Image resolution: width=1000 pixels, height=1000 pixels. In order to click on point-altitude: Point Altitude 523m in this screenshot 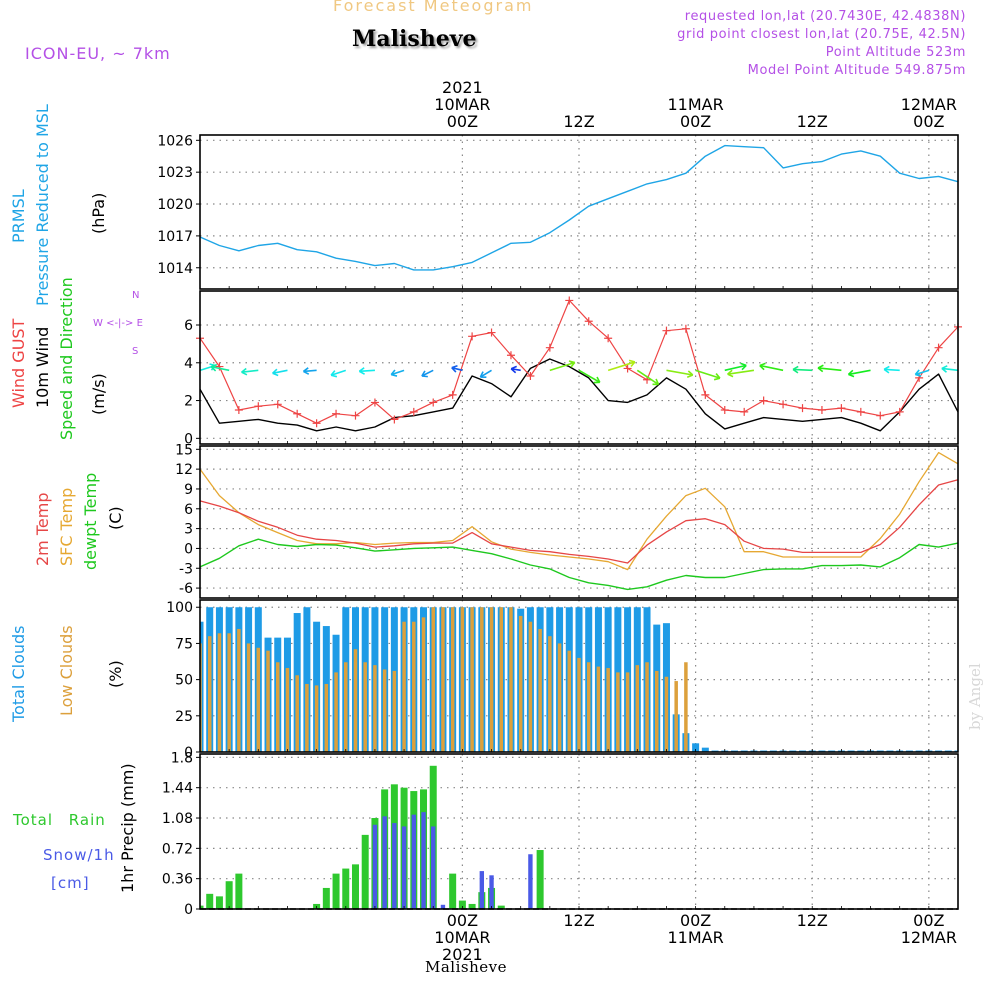, I will do `click(895, 52)`.